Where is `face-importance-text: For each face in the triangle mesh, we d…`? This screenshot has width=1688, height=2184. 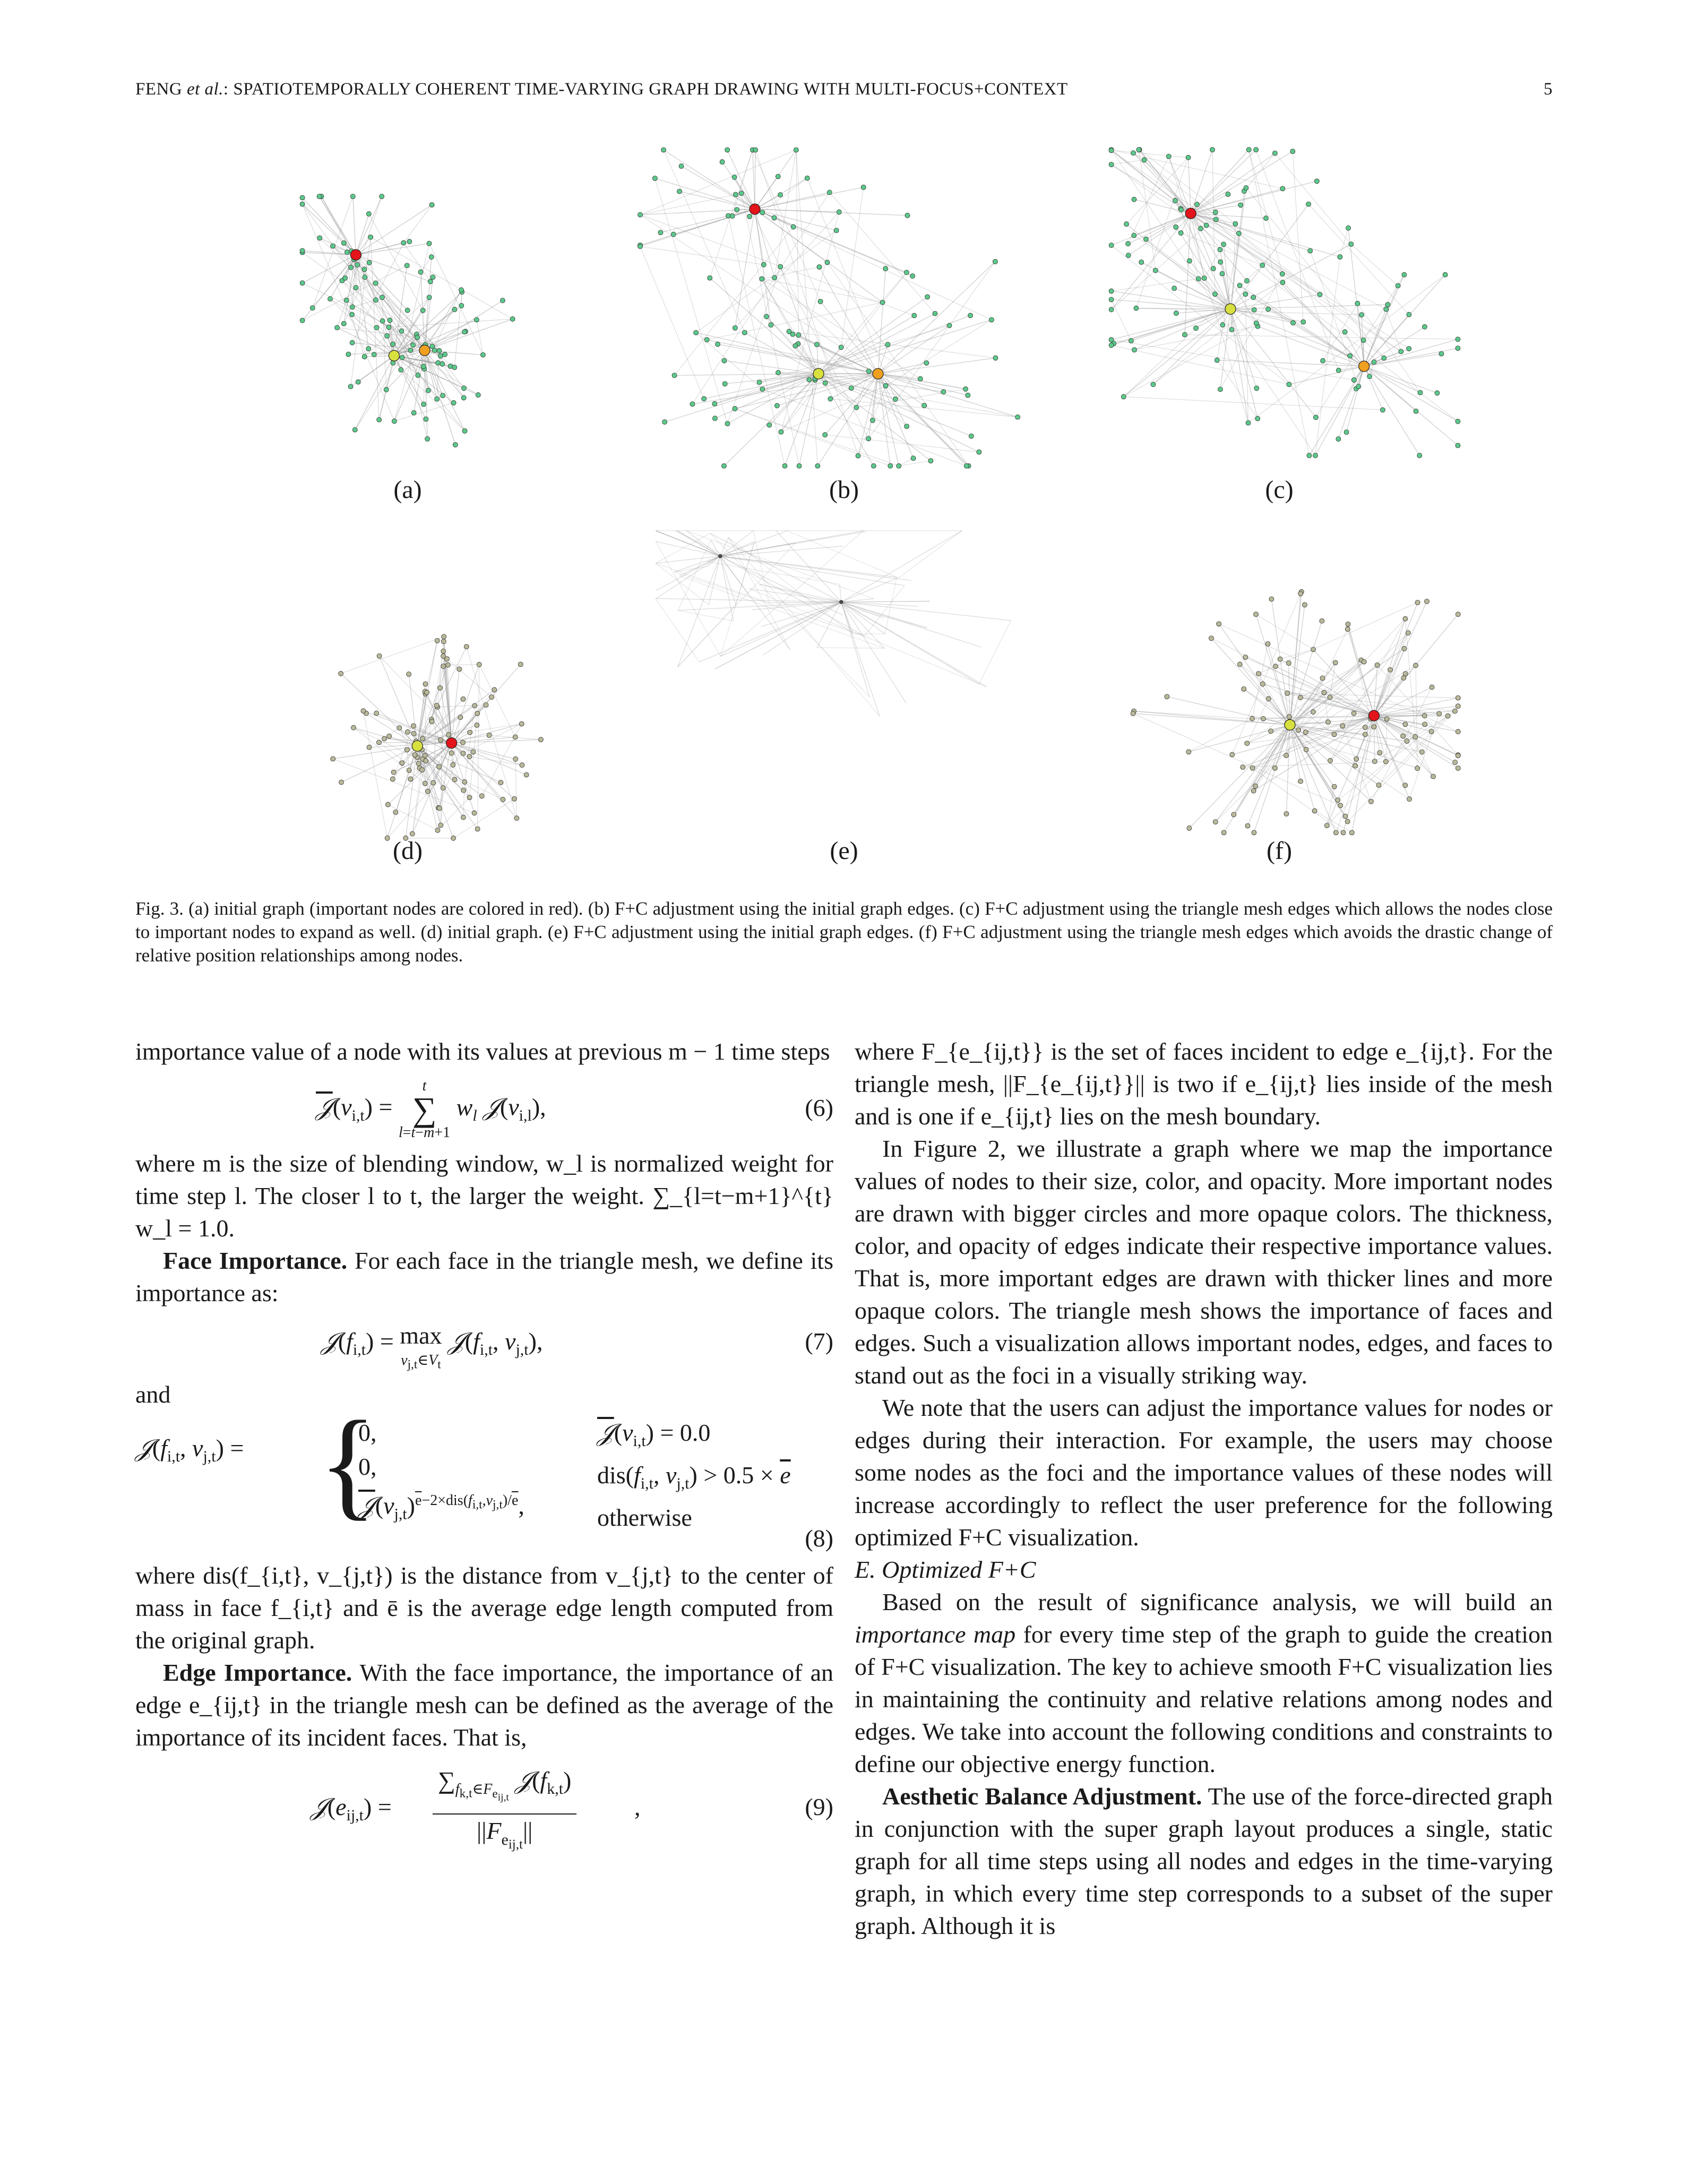
face-importance-text: For each face in the triangle mesh, we d… is located at coordinates (484, 1276).